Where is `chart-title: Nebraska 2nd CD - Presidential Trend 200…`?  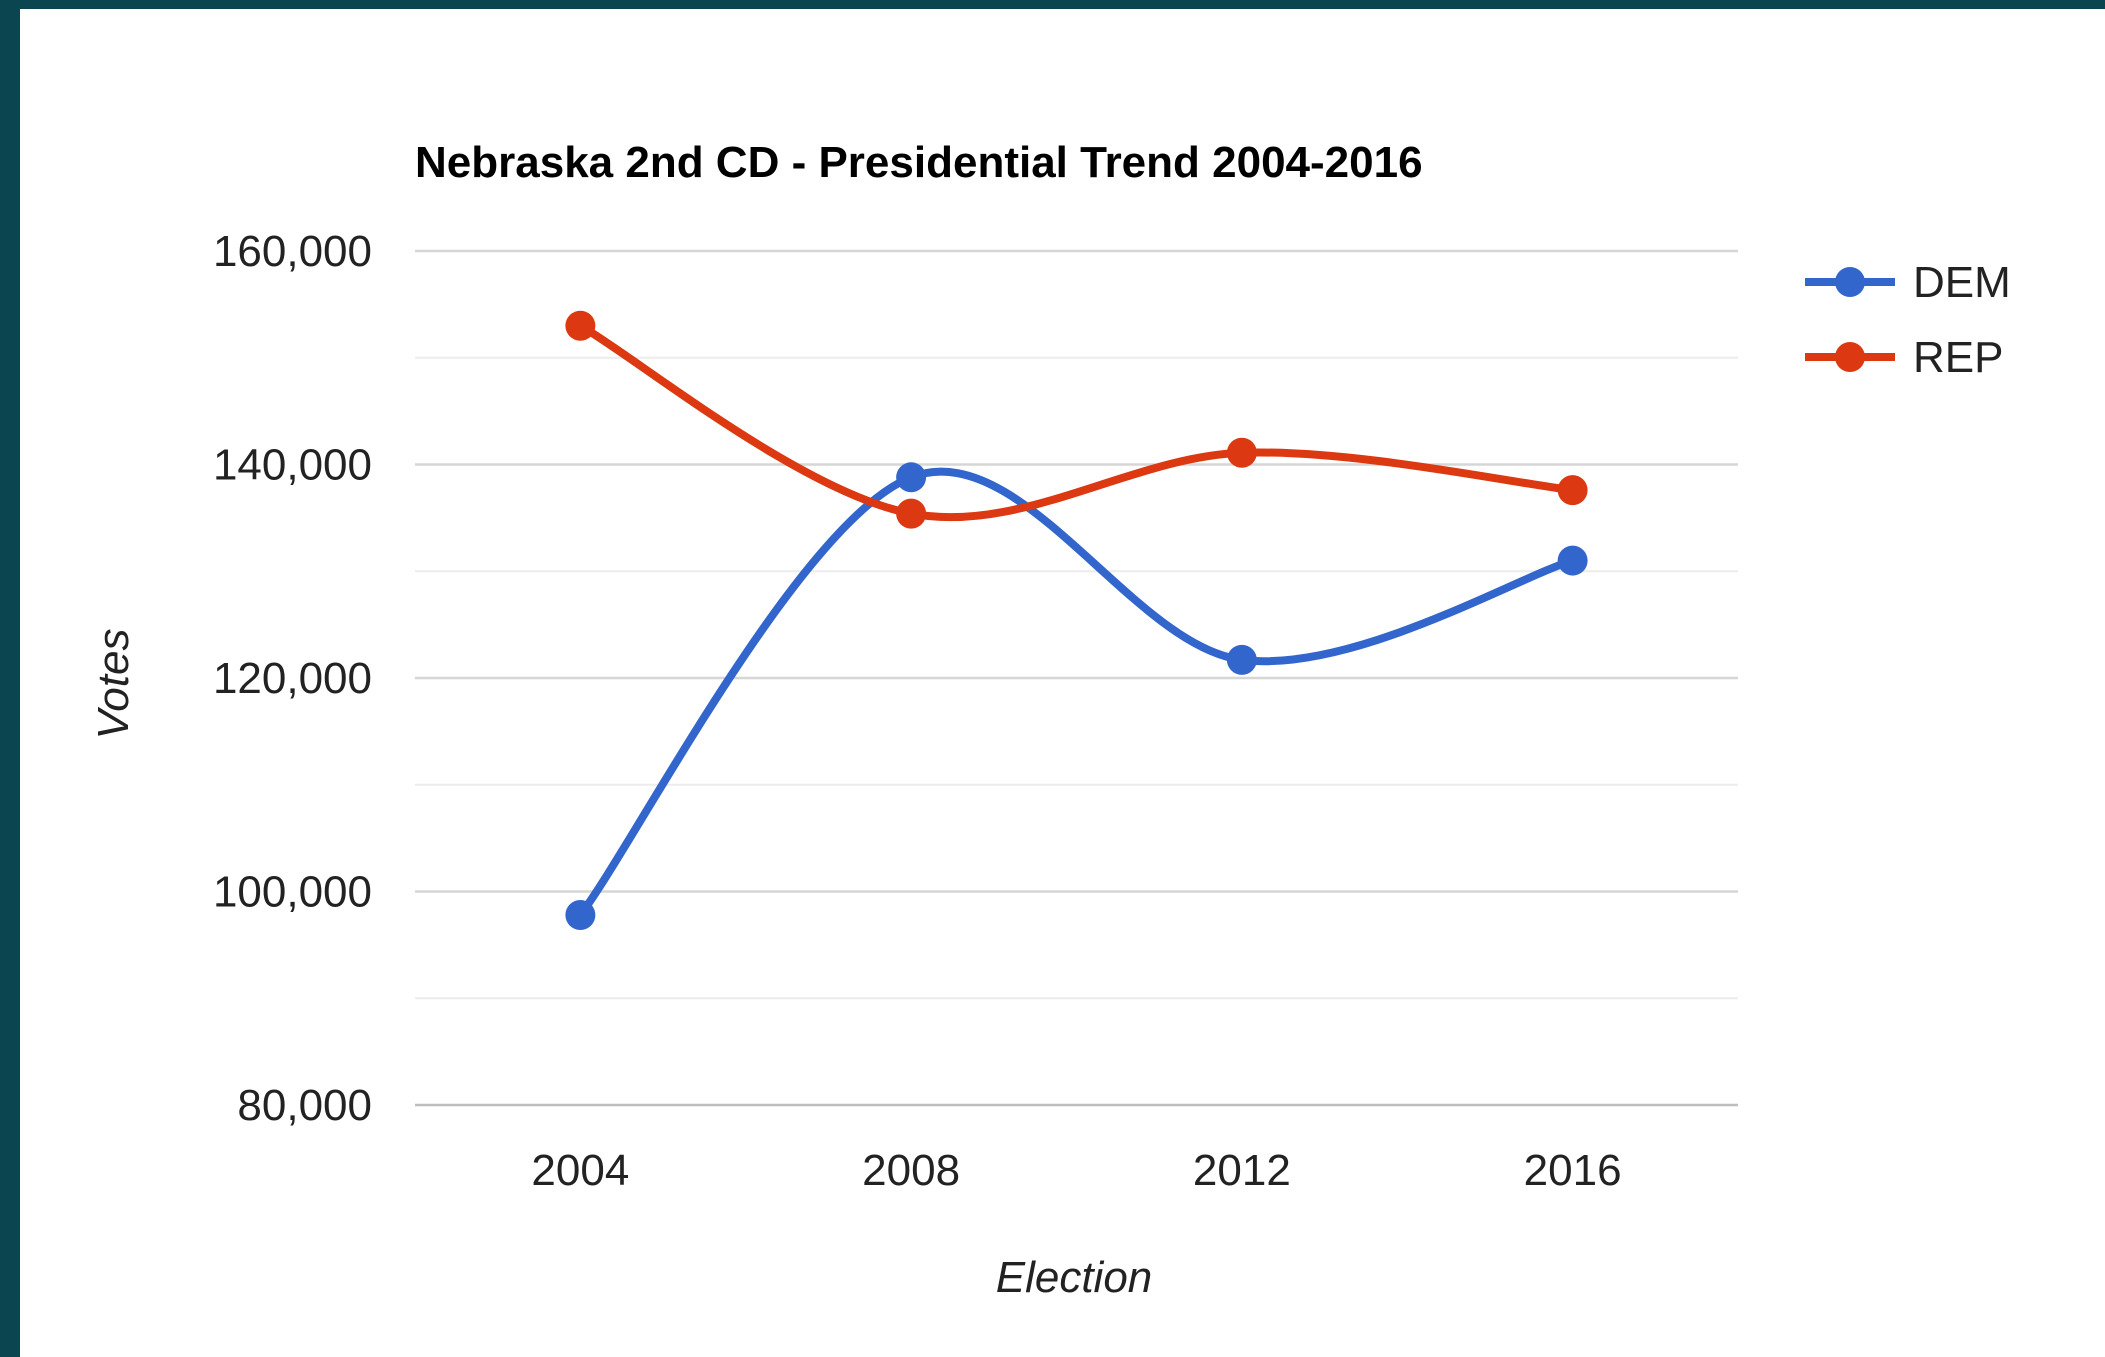
chart-title: Nebraska 2nd CD - Presidential Trend 200… is located at coordinates (919, 162).